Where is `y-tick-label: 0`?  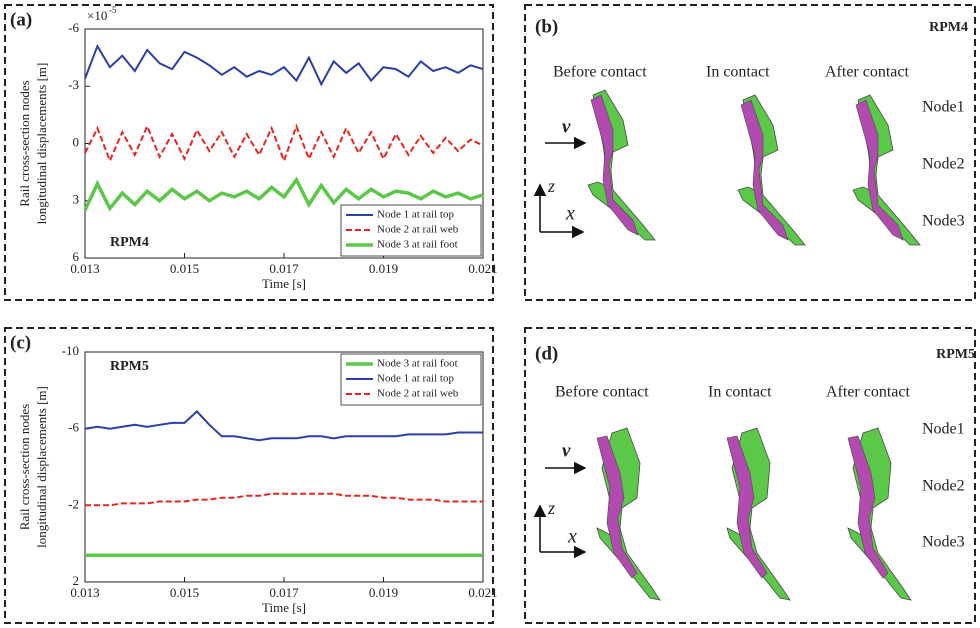
y-tick-label: 0 is located at coordinates (76, 141).